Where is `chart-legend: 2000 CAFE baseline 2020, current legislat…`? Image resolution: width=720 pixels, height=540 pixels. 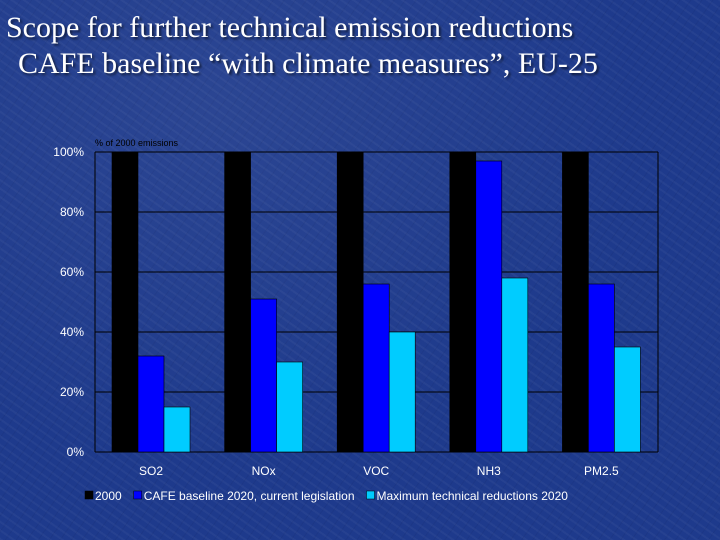 chart-legend: 2000 CAFE baseline 2020, current legislat… is located at coordinates (326, 496).